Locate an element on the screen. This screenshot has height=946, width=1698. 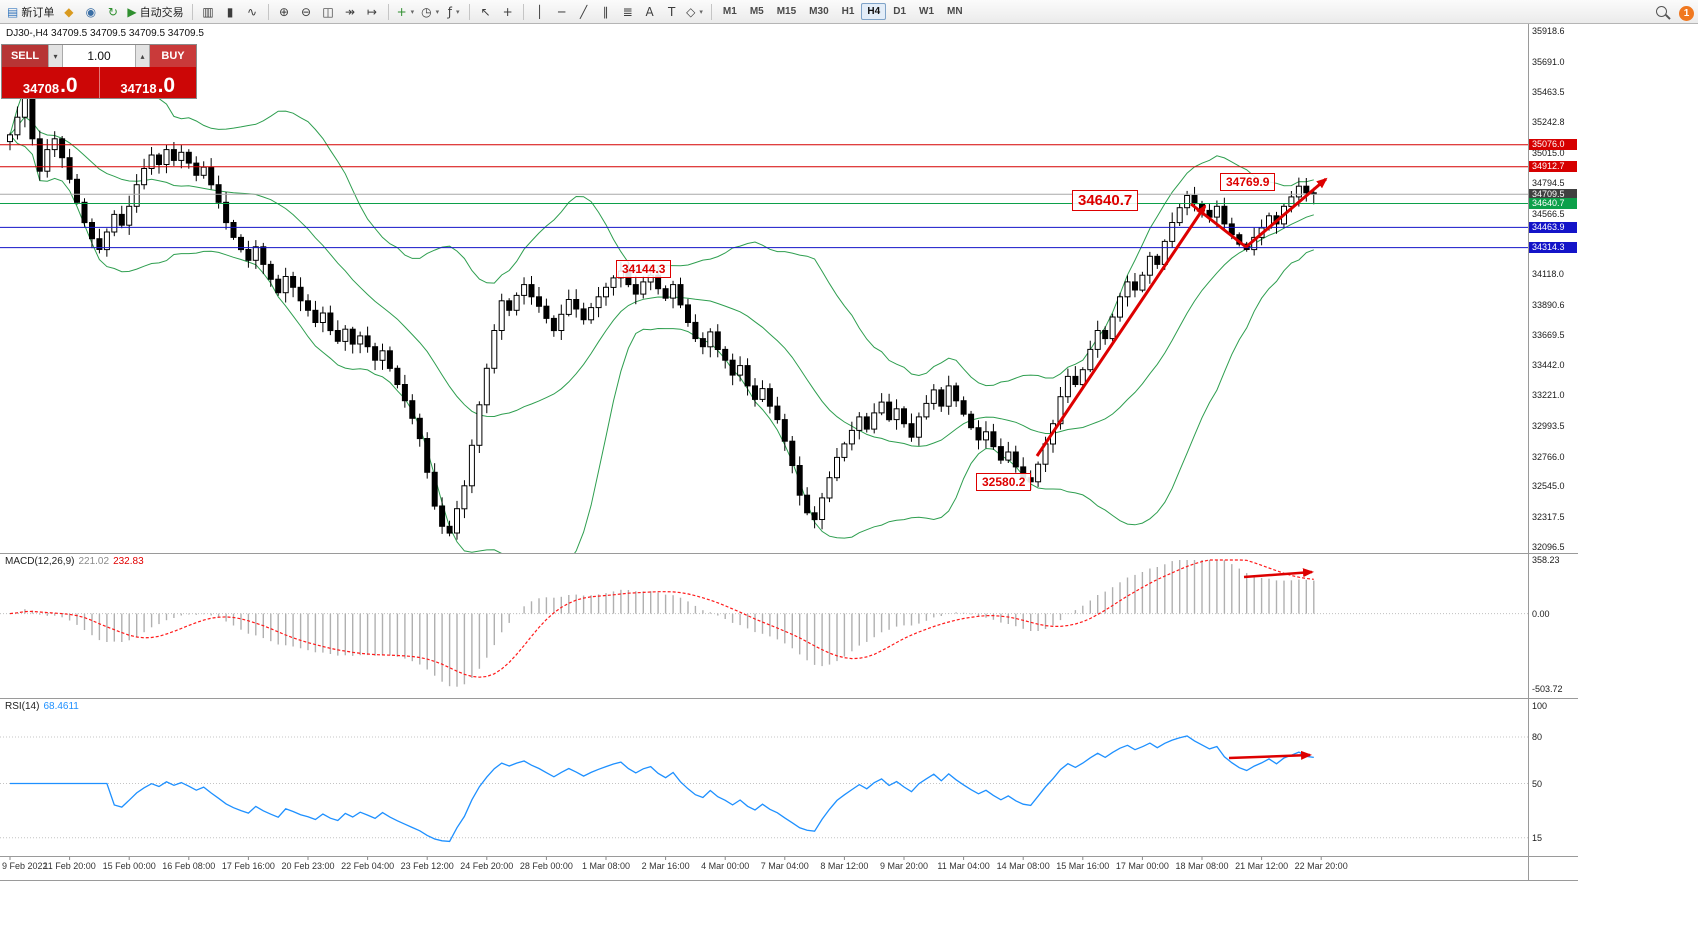
line-chart-icon: ∿ is located at coordinates (252, 12).